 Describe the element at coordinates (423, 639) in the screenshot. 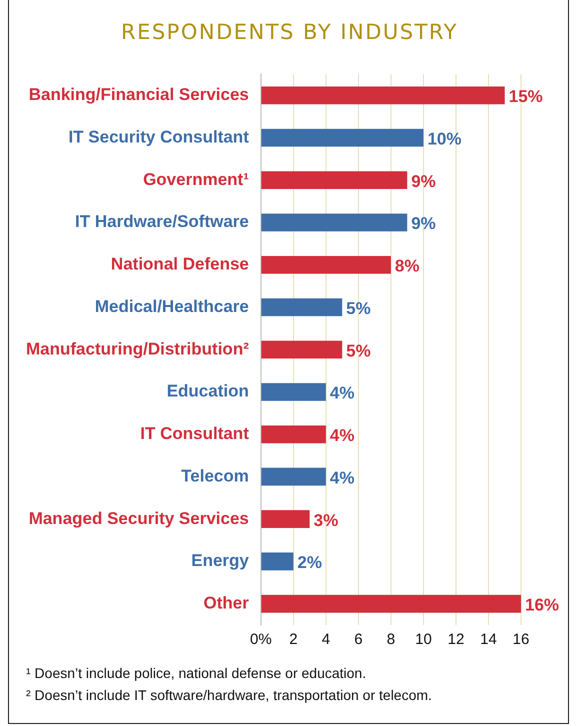

I see `x-tick-label: 10` at that location.